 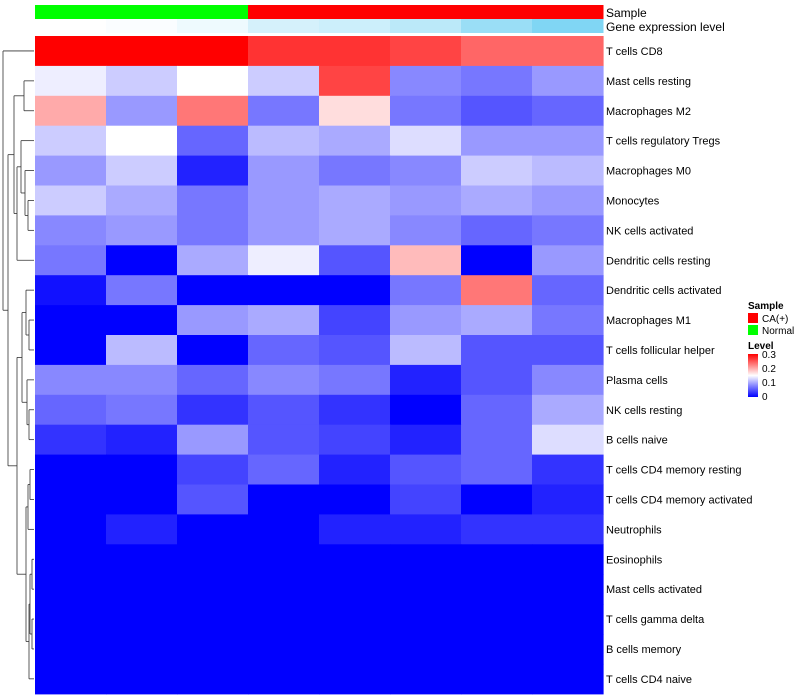 I want to click on row-label: Mast cells activated, so click(x=654, y=590).